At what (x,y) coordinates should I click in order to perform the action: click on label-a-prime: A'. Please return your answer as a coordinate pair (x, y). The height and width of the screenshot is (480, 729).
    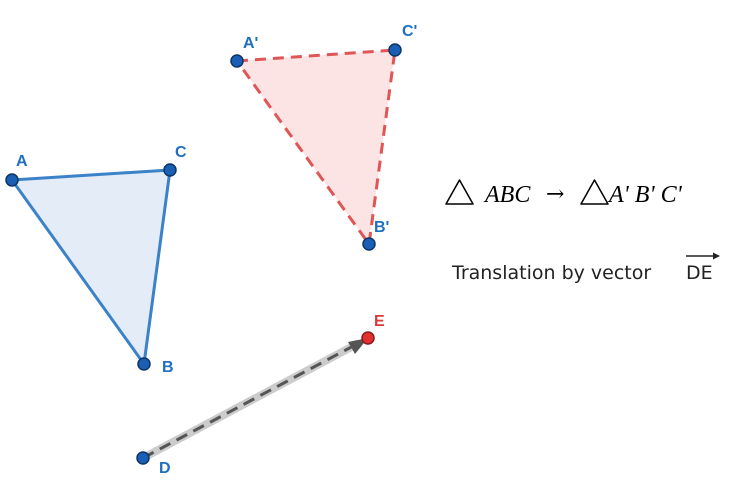
    Looking at the image, I should click on (250, 43).